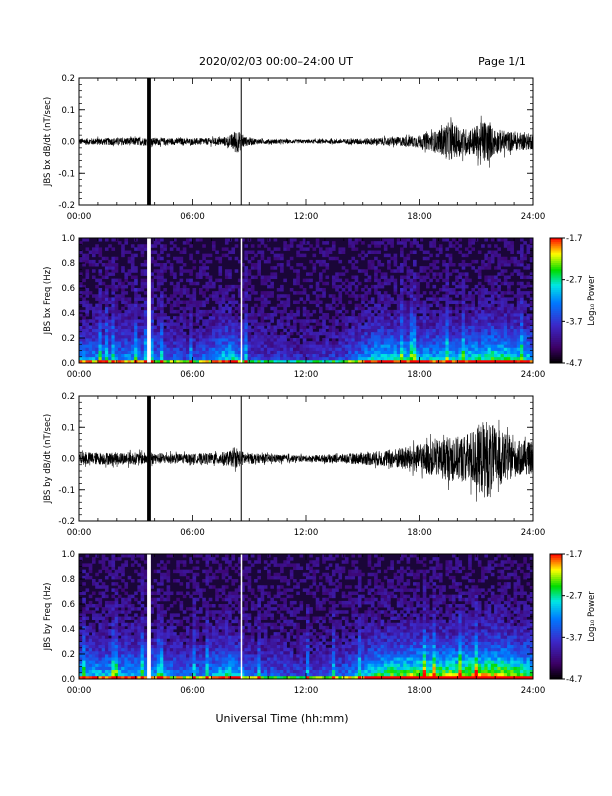 Image resolution: width=612 pixels, height=796 pixels. I want to click on figure-title: 2020/02/03 00:00–24:00 UT, so click(276, 61).